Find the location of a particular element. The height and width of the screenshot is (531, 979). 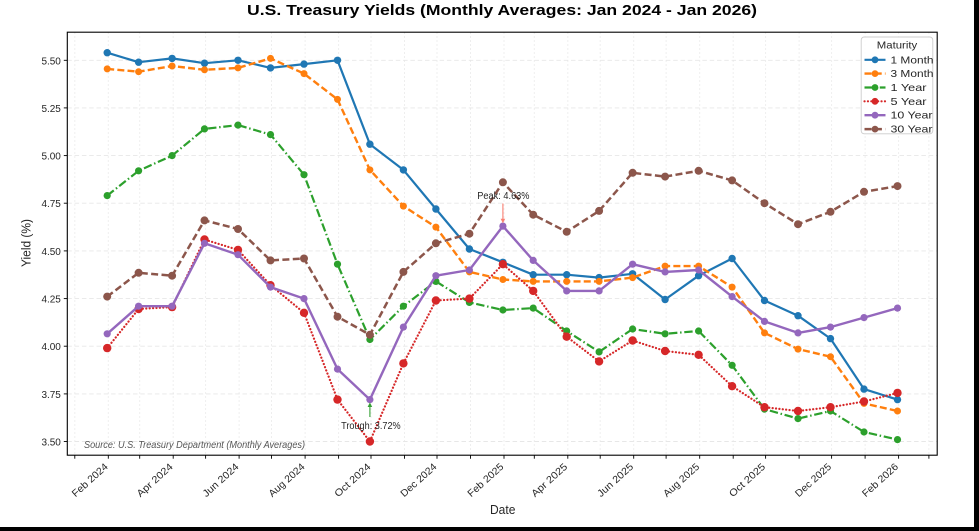

svg-text: Peak: 4.63% is located at coordinates (503, 196).